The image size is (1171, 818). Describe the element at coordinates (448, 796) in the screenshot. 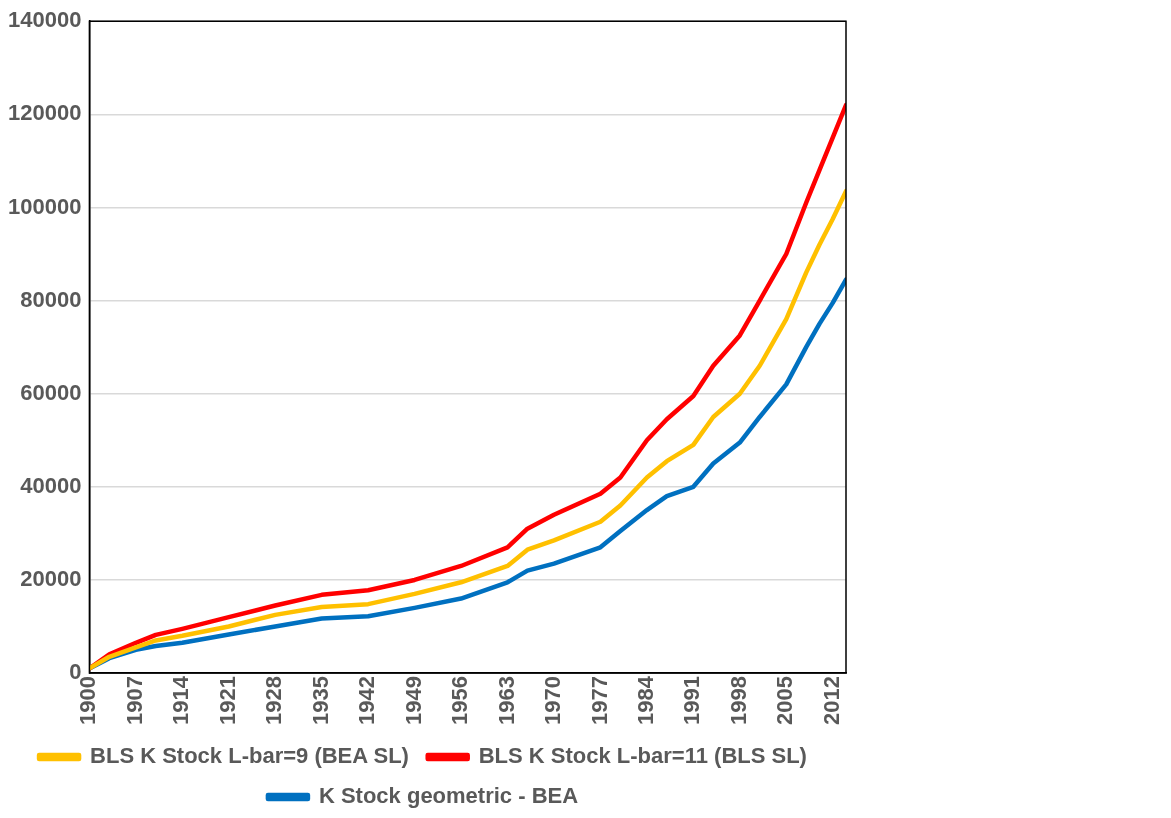

I see `legend-label: K Stock geometric - BEA` at that location.